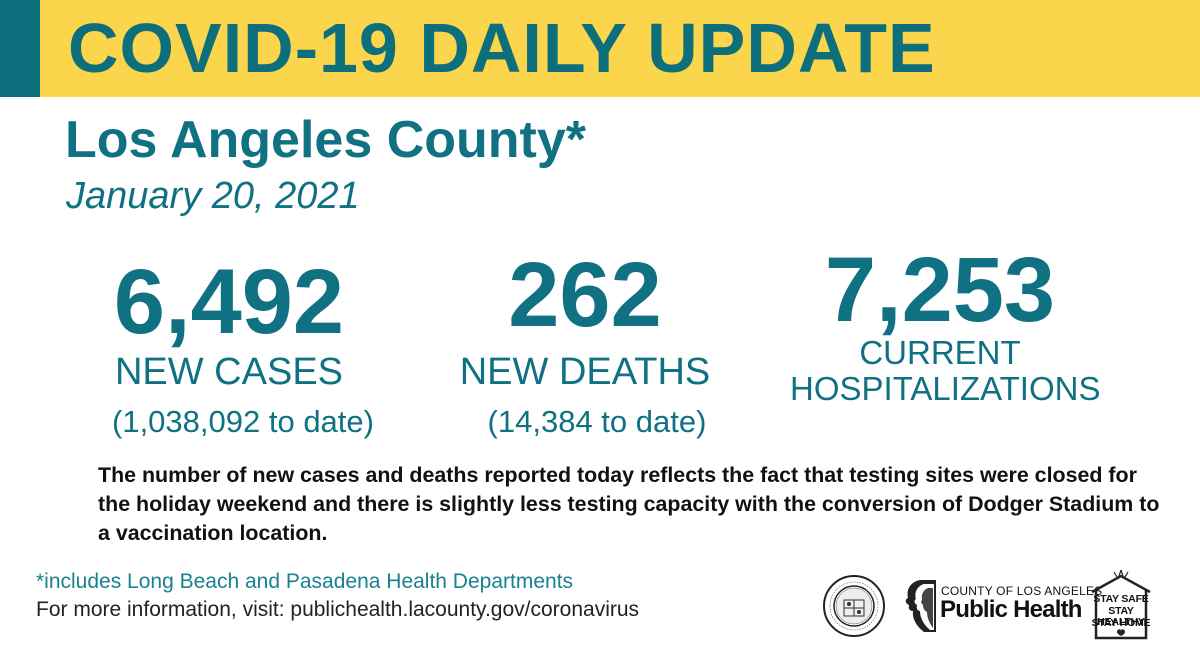  I want to click on new-deaths-label: NEW DEATHS, so click(585, 372).